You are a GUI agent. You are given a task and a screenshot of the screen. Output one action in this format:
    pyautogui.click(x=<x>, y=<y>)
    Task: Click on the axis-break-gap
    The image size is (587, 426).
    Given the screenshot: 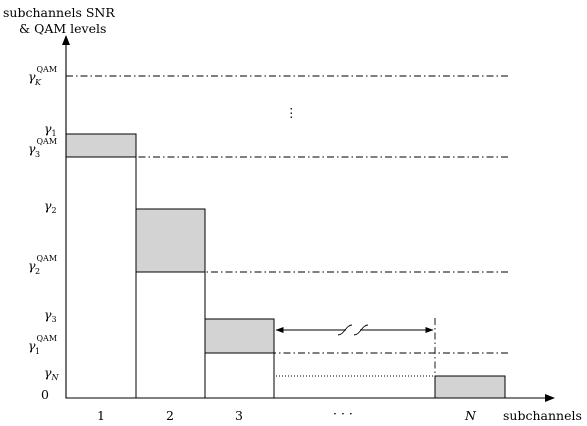 What is the action you would take?
    pyautogui.click(x=353, y=330)
    